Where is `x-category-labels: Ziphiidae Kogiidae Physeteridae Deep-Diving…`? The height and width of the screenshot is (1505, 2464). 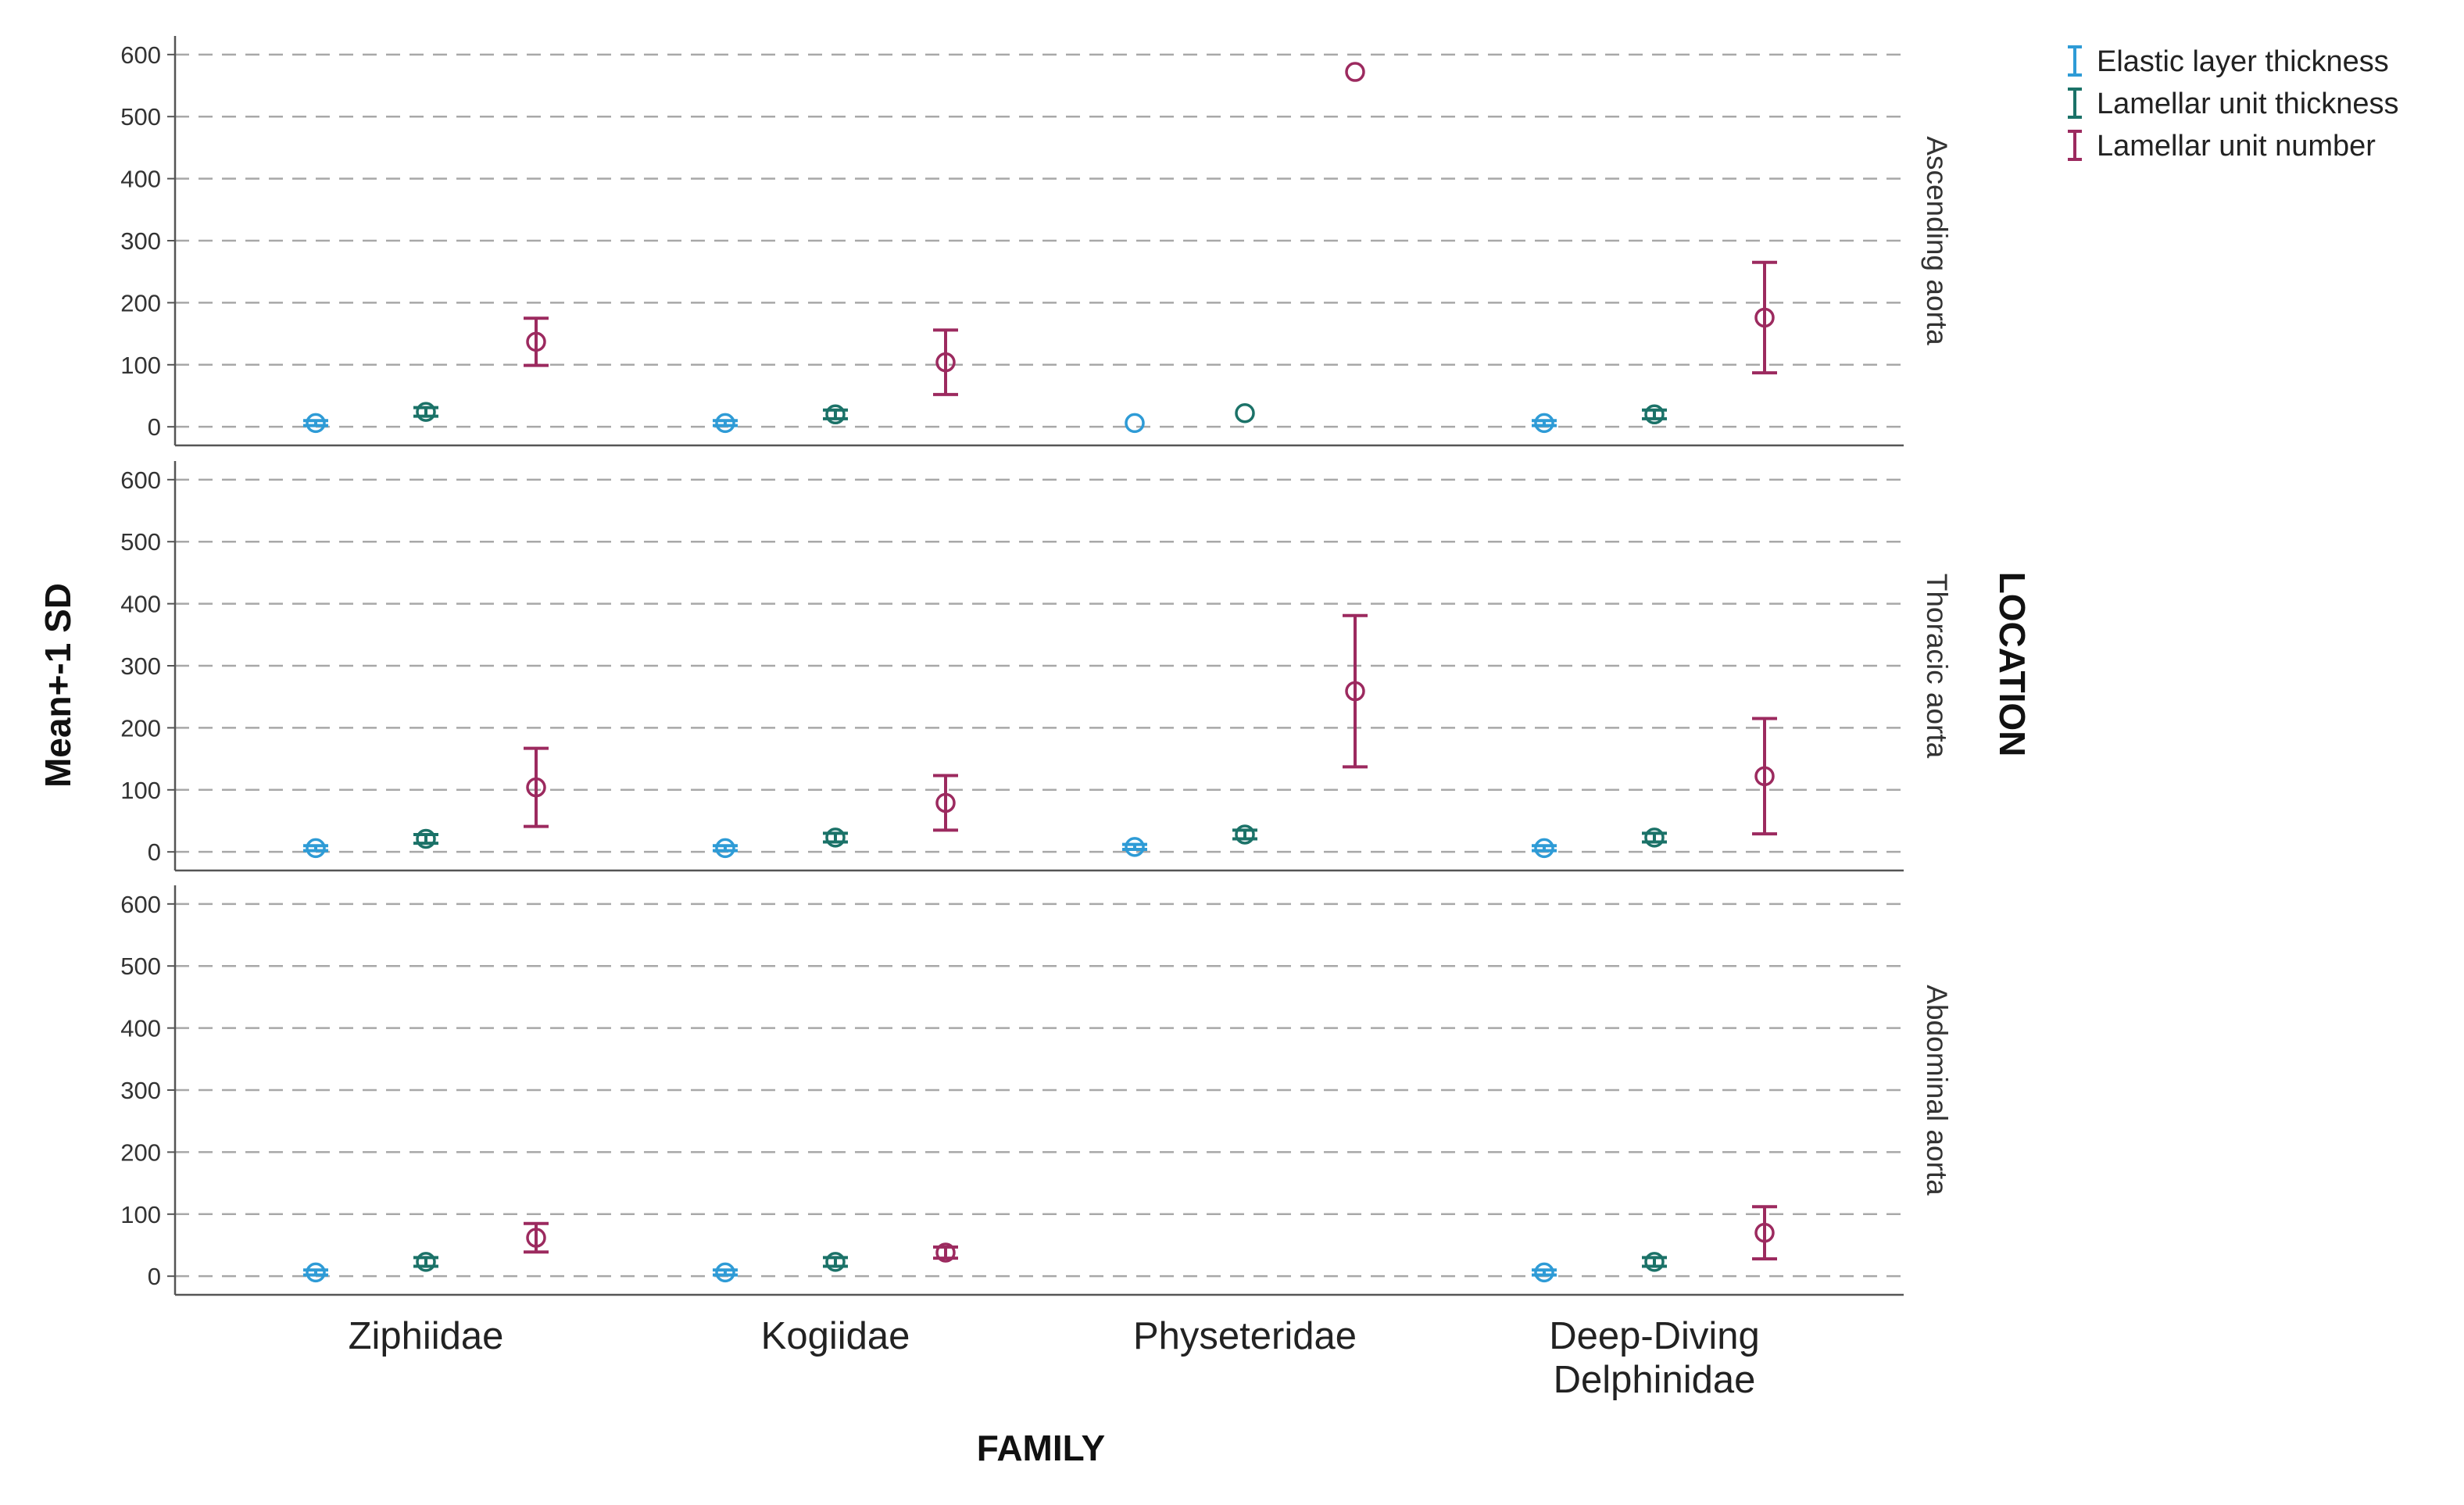
x-category-labels: Ziphiidae Kogiidae Physeteridae Deep-Diving… is located at coordinates (1054, 1358).